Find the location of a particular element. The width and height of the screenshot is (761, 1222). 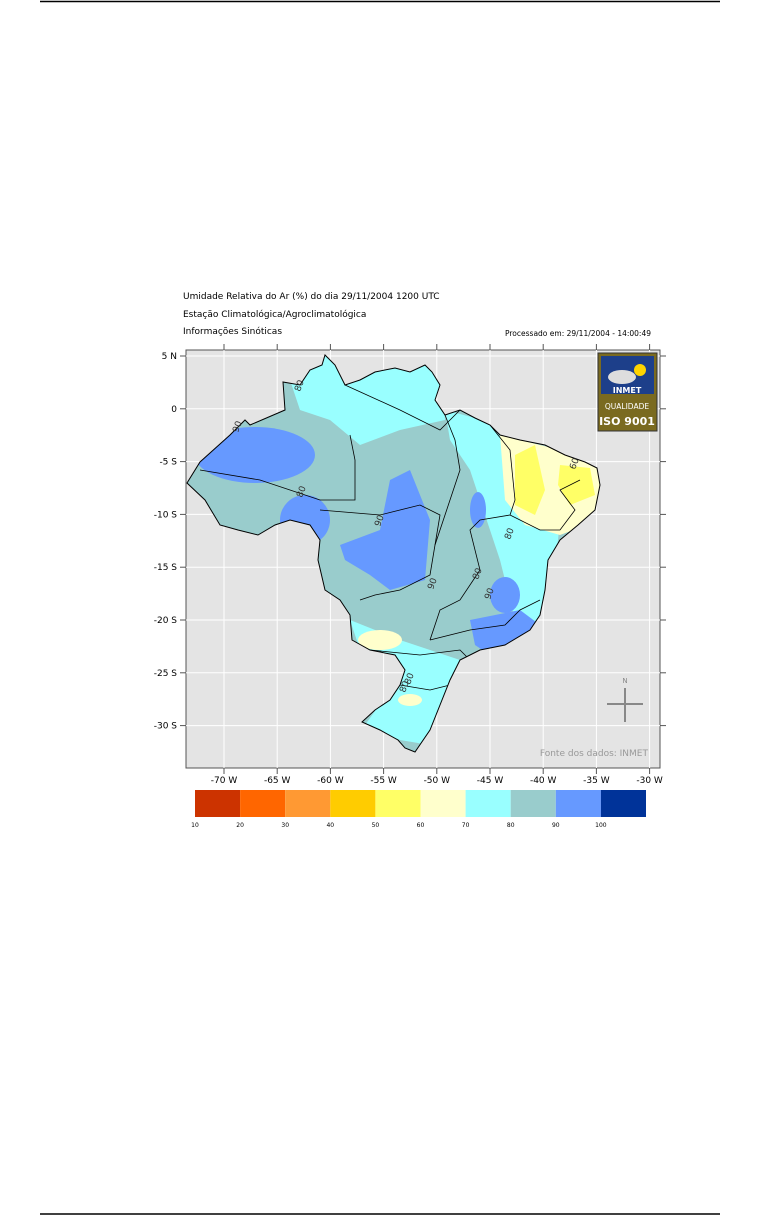

legend-label: 20 is located at coordinates (240, 825).